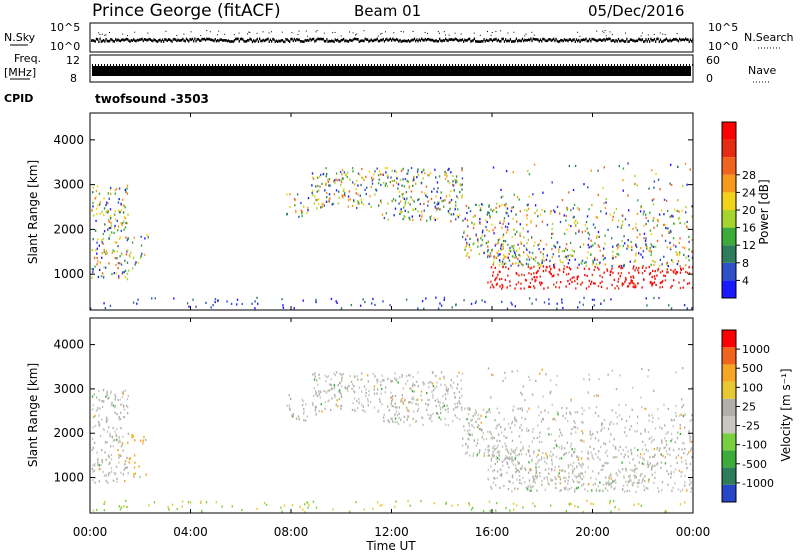  I want to click on noise-tick-hi-left: 10^5, so click(65, 27).